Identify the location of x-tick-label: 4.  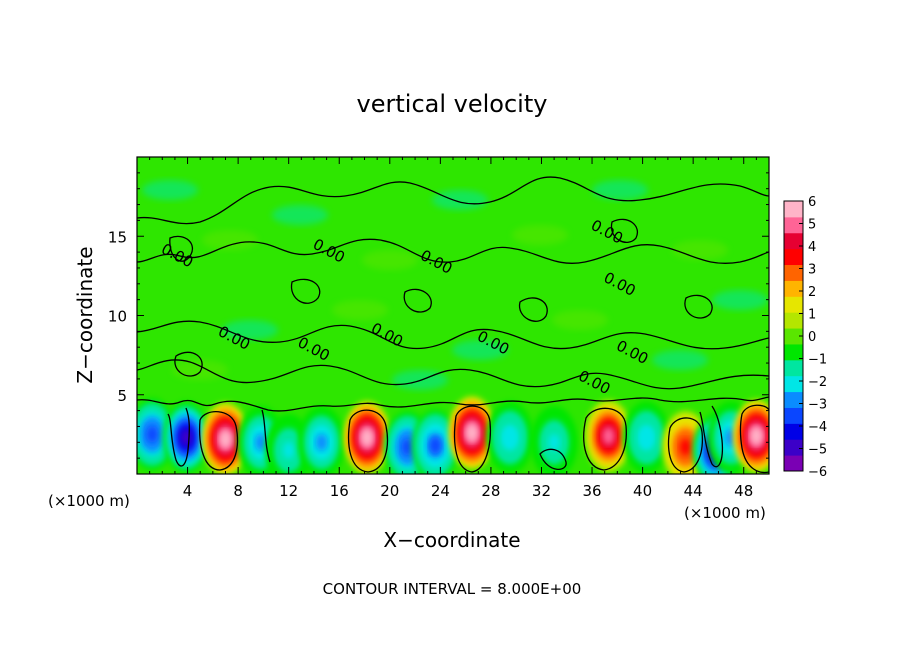
(188, 491).